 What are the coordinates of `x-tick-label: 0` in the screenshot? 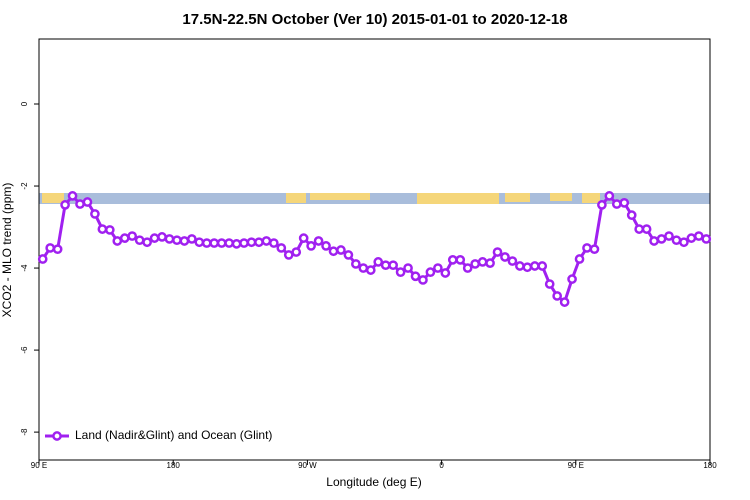 It's located at (441, 465).